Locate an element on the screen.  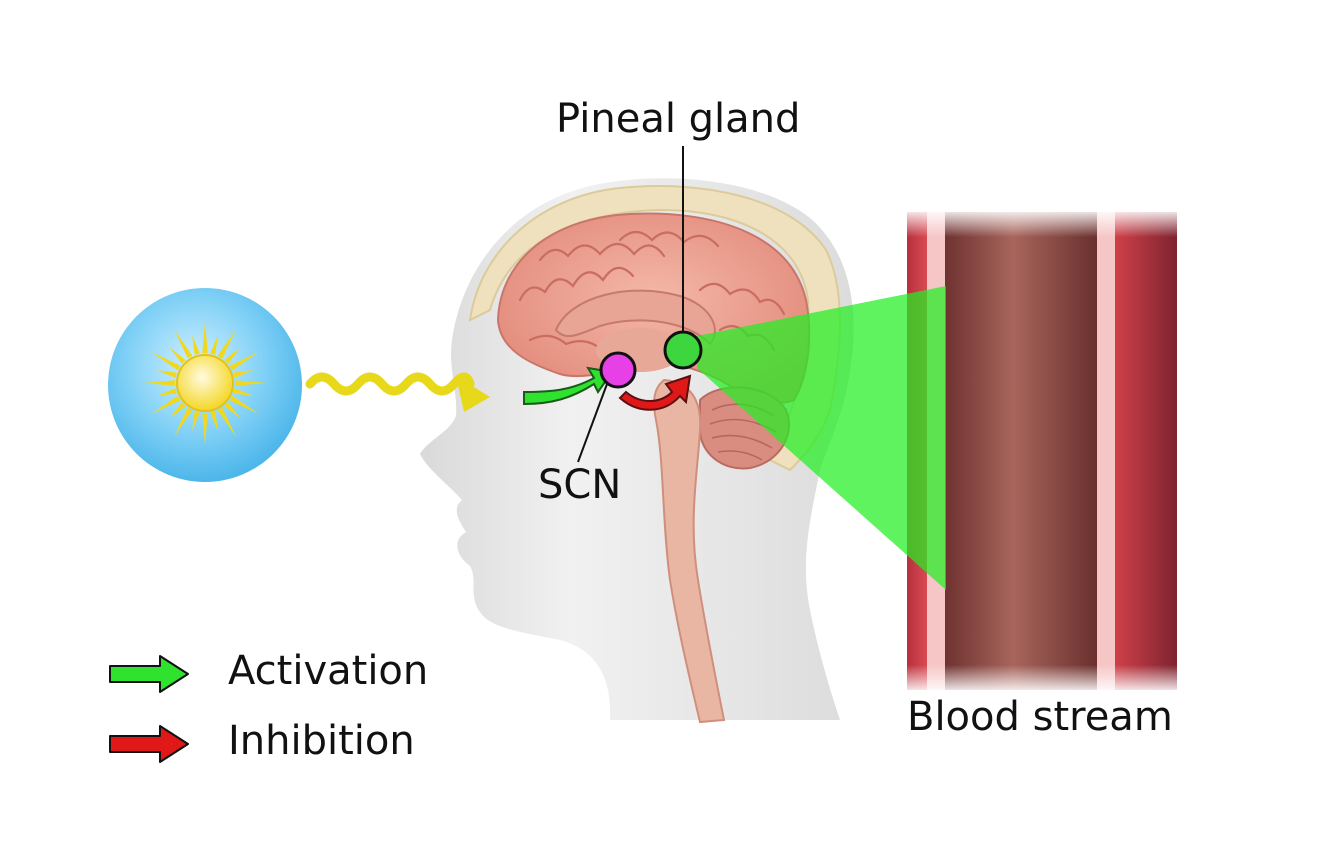
pineal-gland-label: Pineal gland is located at coordinates (678, 119).